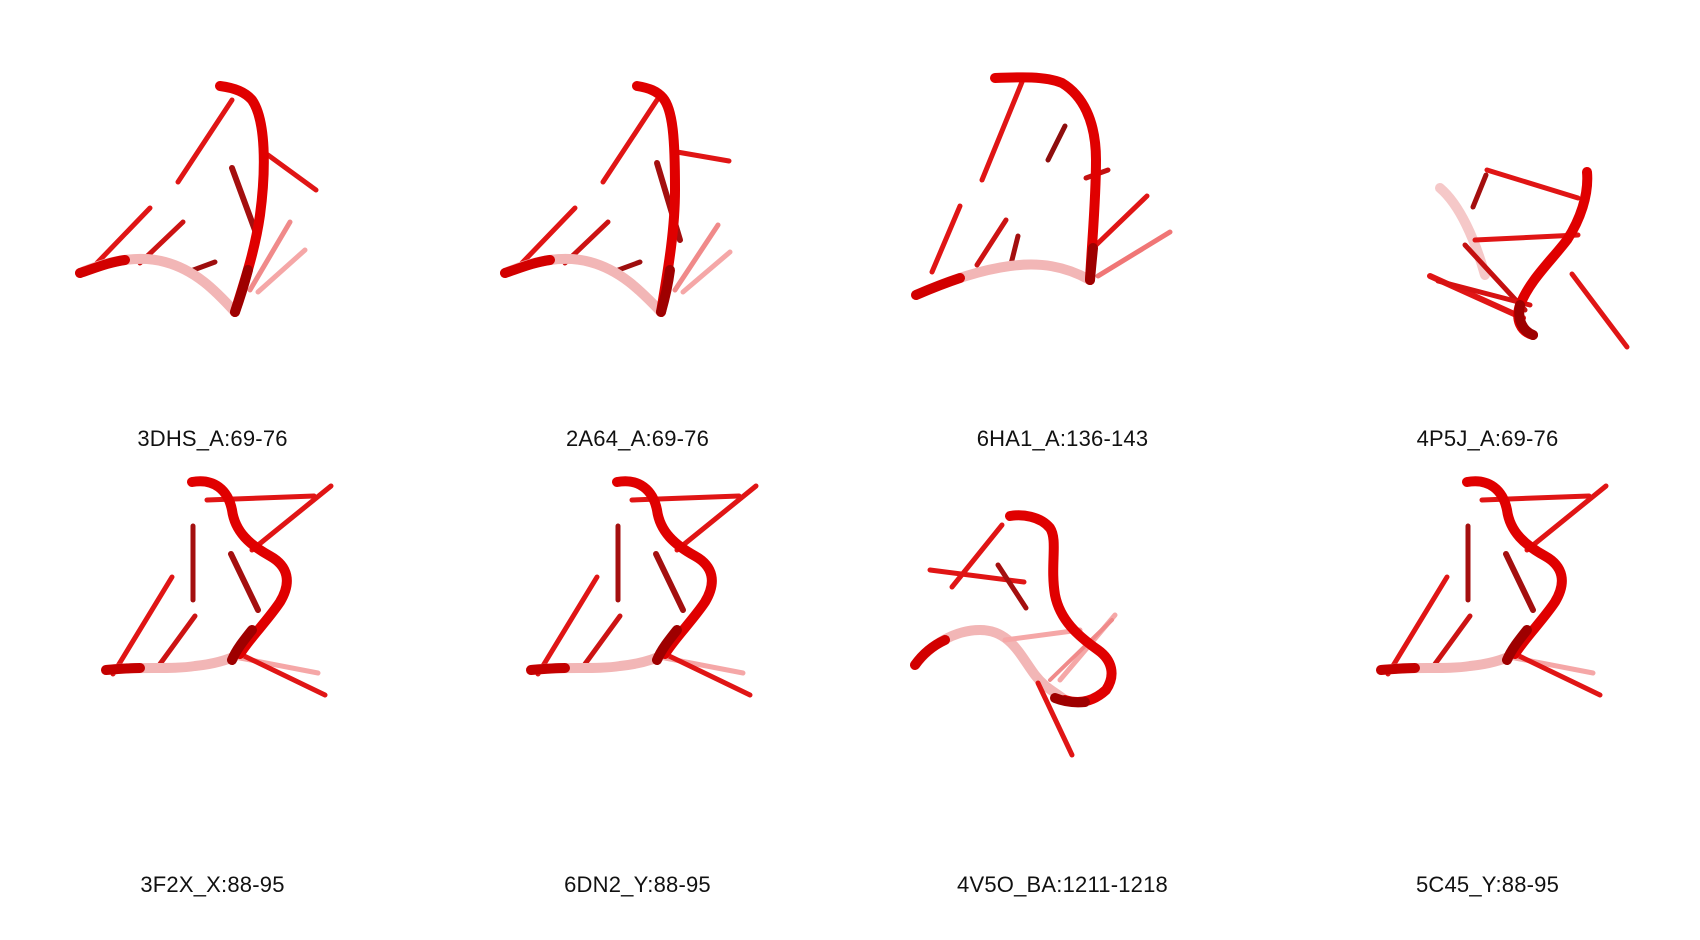  Describe the element at coordinates (1062, 884) in the screenshot. I see `structure-label: 4V5O_BA:1211-1218` at that location.